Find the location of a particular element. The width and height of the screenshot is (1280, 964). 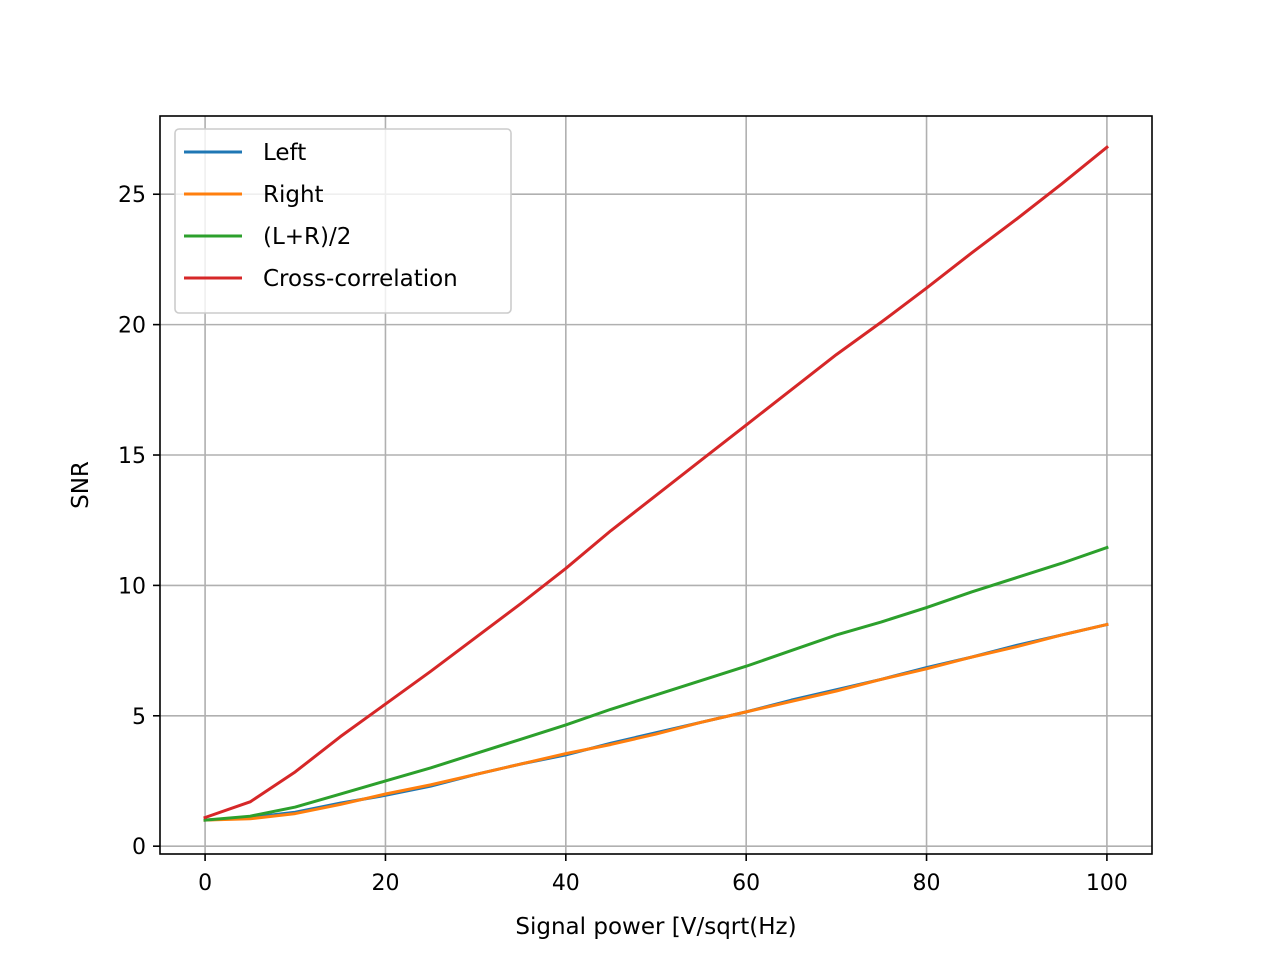

x-axis-label: Signal power [V/sqrt(Hz) is located at coordinates (655, 927).